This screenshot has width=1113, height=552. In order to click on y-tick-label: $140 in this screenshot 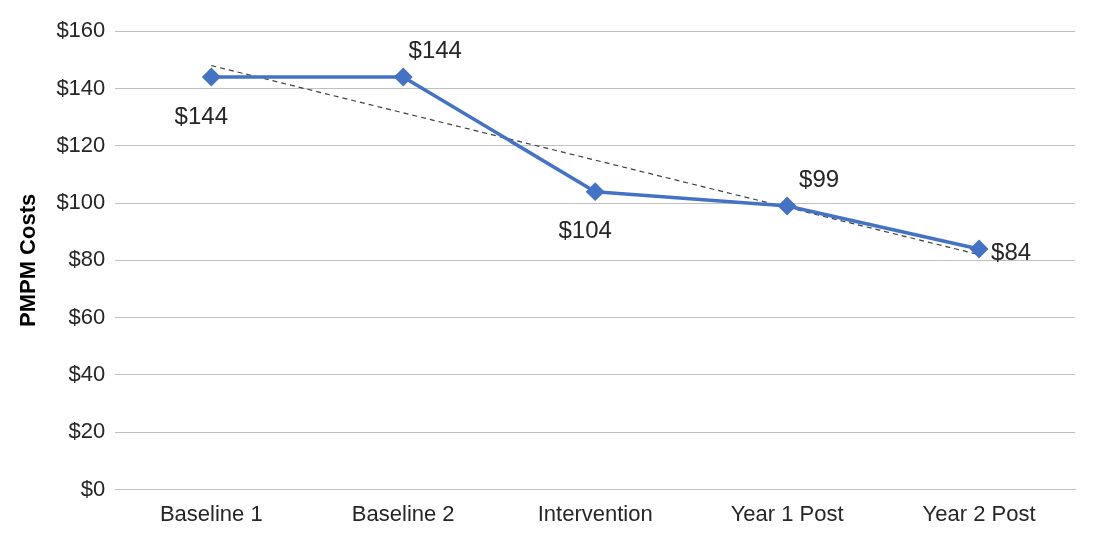, I will do `click(81, 87)`.